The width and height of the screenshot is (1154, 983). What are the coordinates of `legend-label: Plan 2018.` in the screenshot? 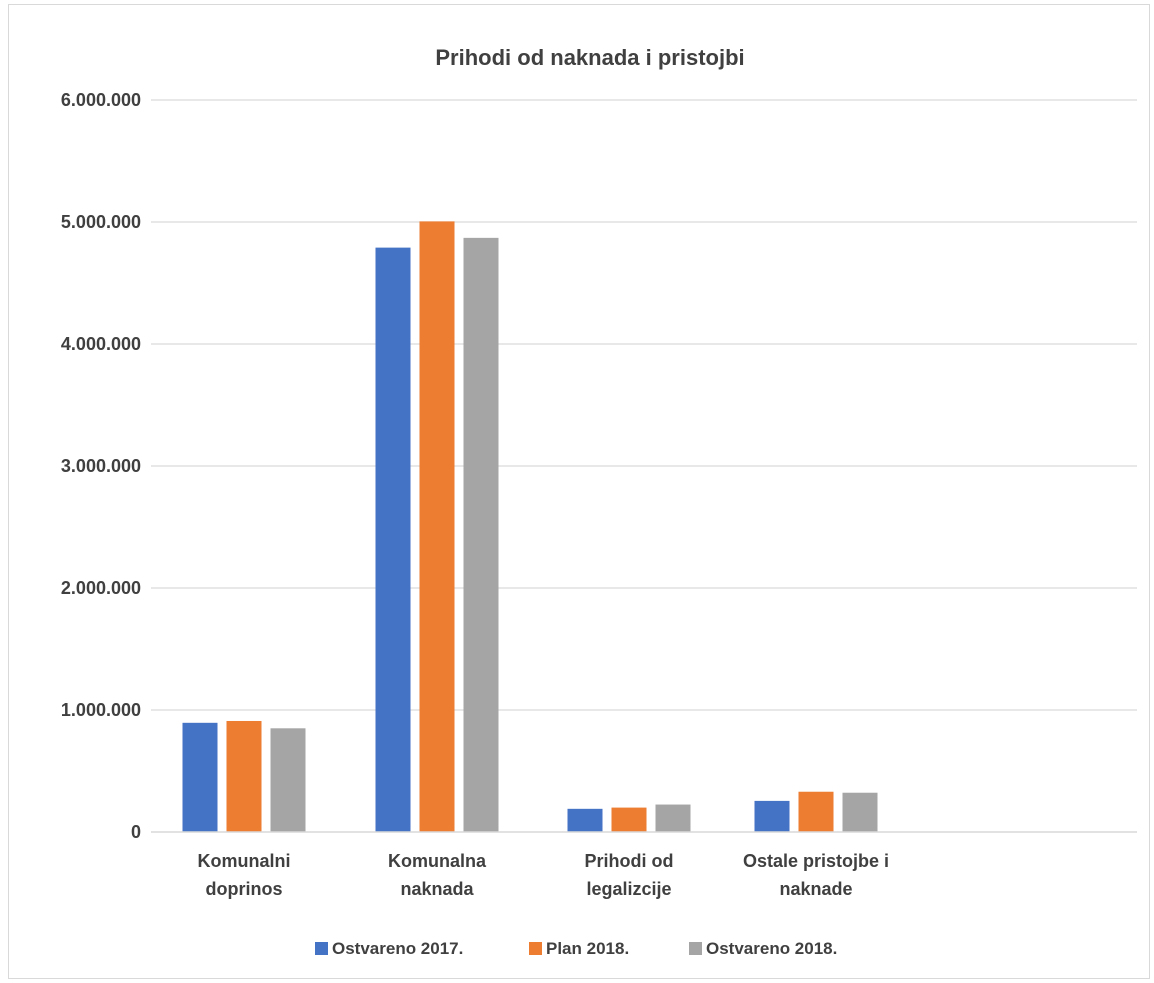 It's located at (587, 948).